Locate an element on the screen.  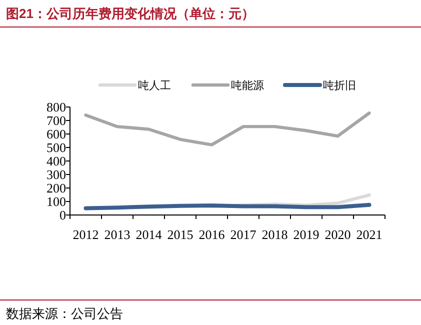
x-tick-label: 2012 is located at coordinates (85, 234).